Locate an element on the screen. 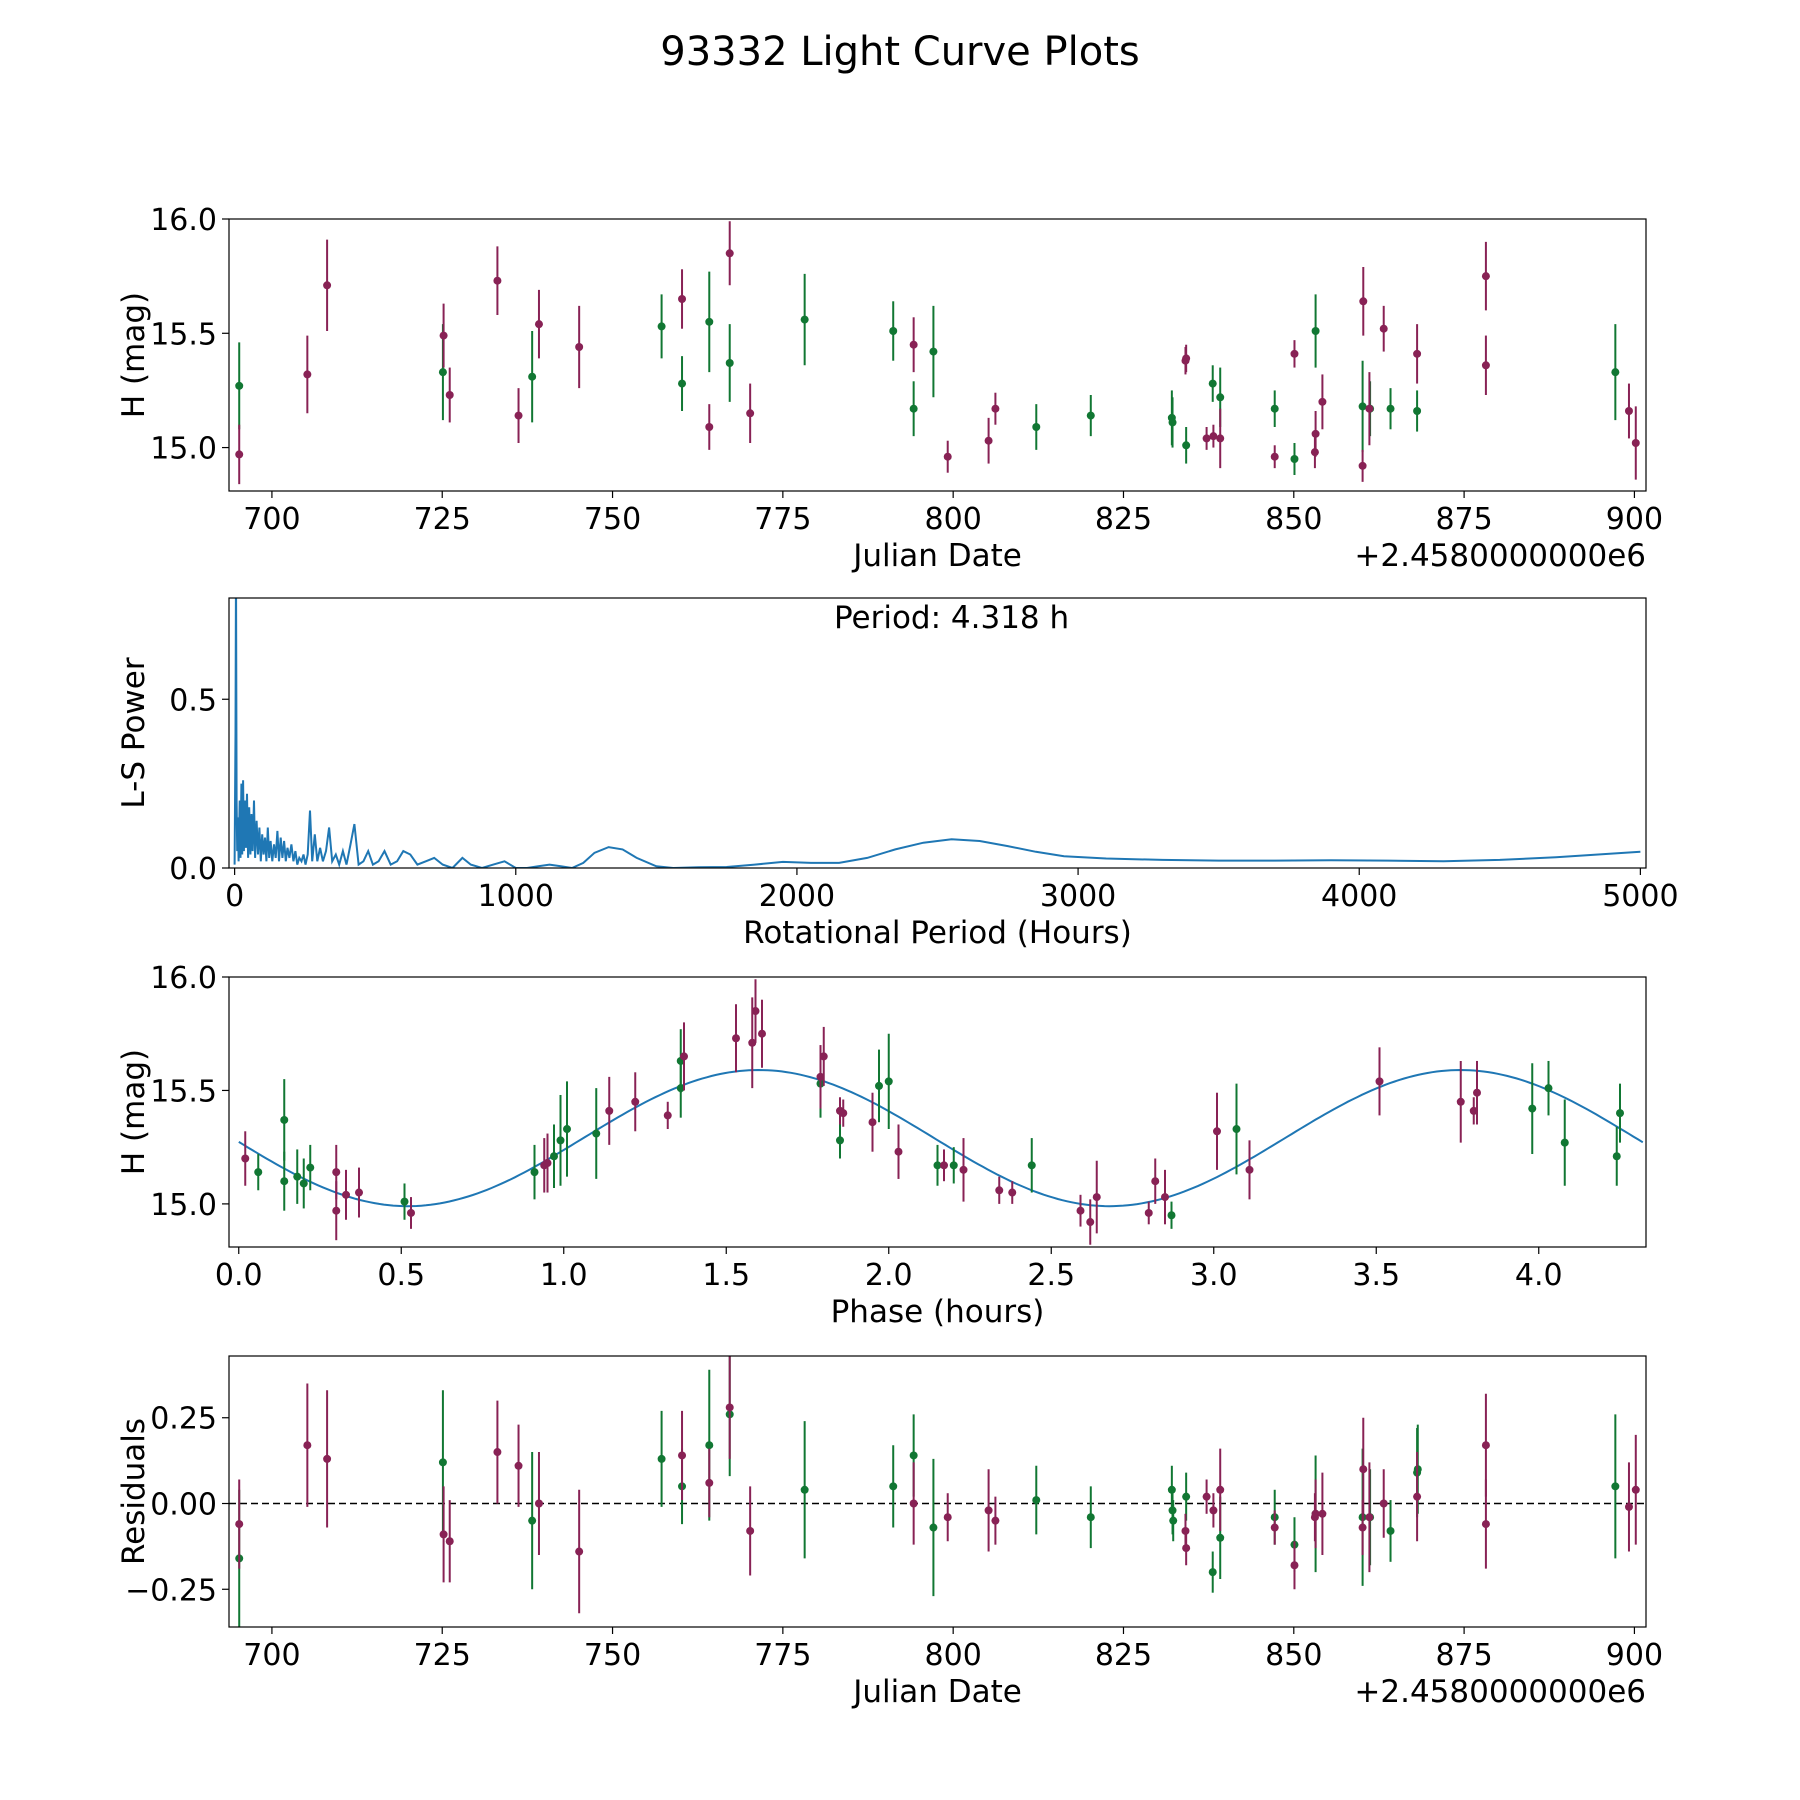  x-tick-label: 3.5 is located at coordinates (1376, 1275).